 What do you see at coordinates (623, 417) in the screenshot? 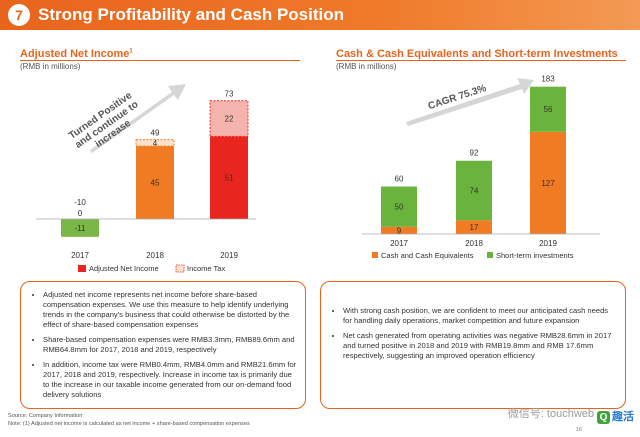
I see `brand-name: 趣活` at bounding box center [623, 417].